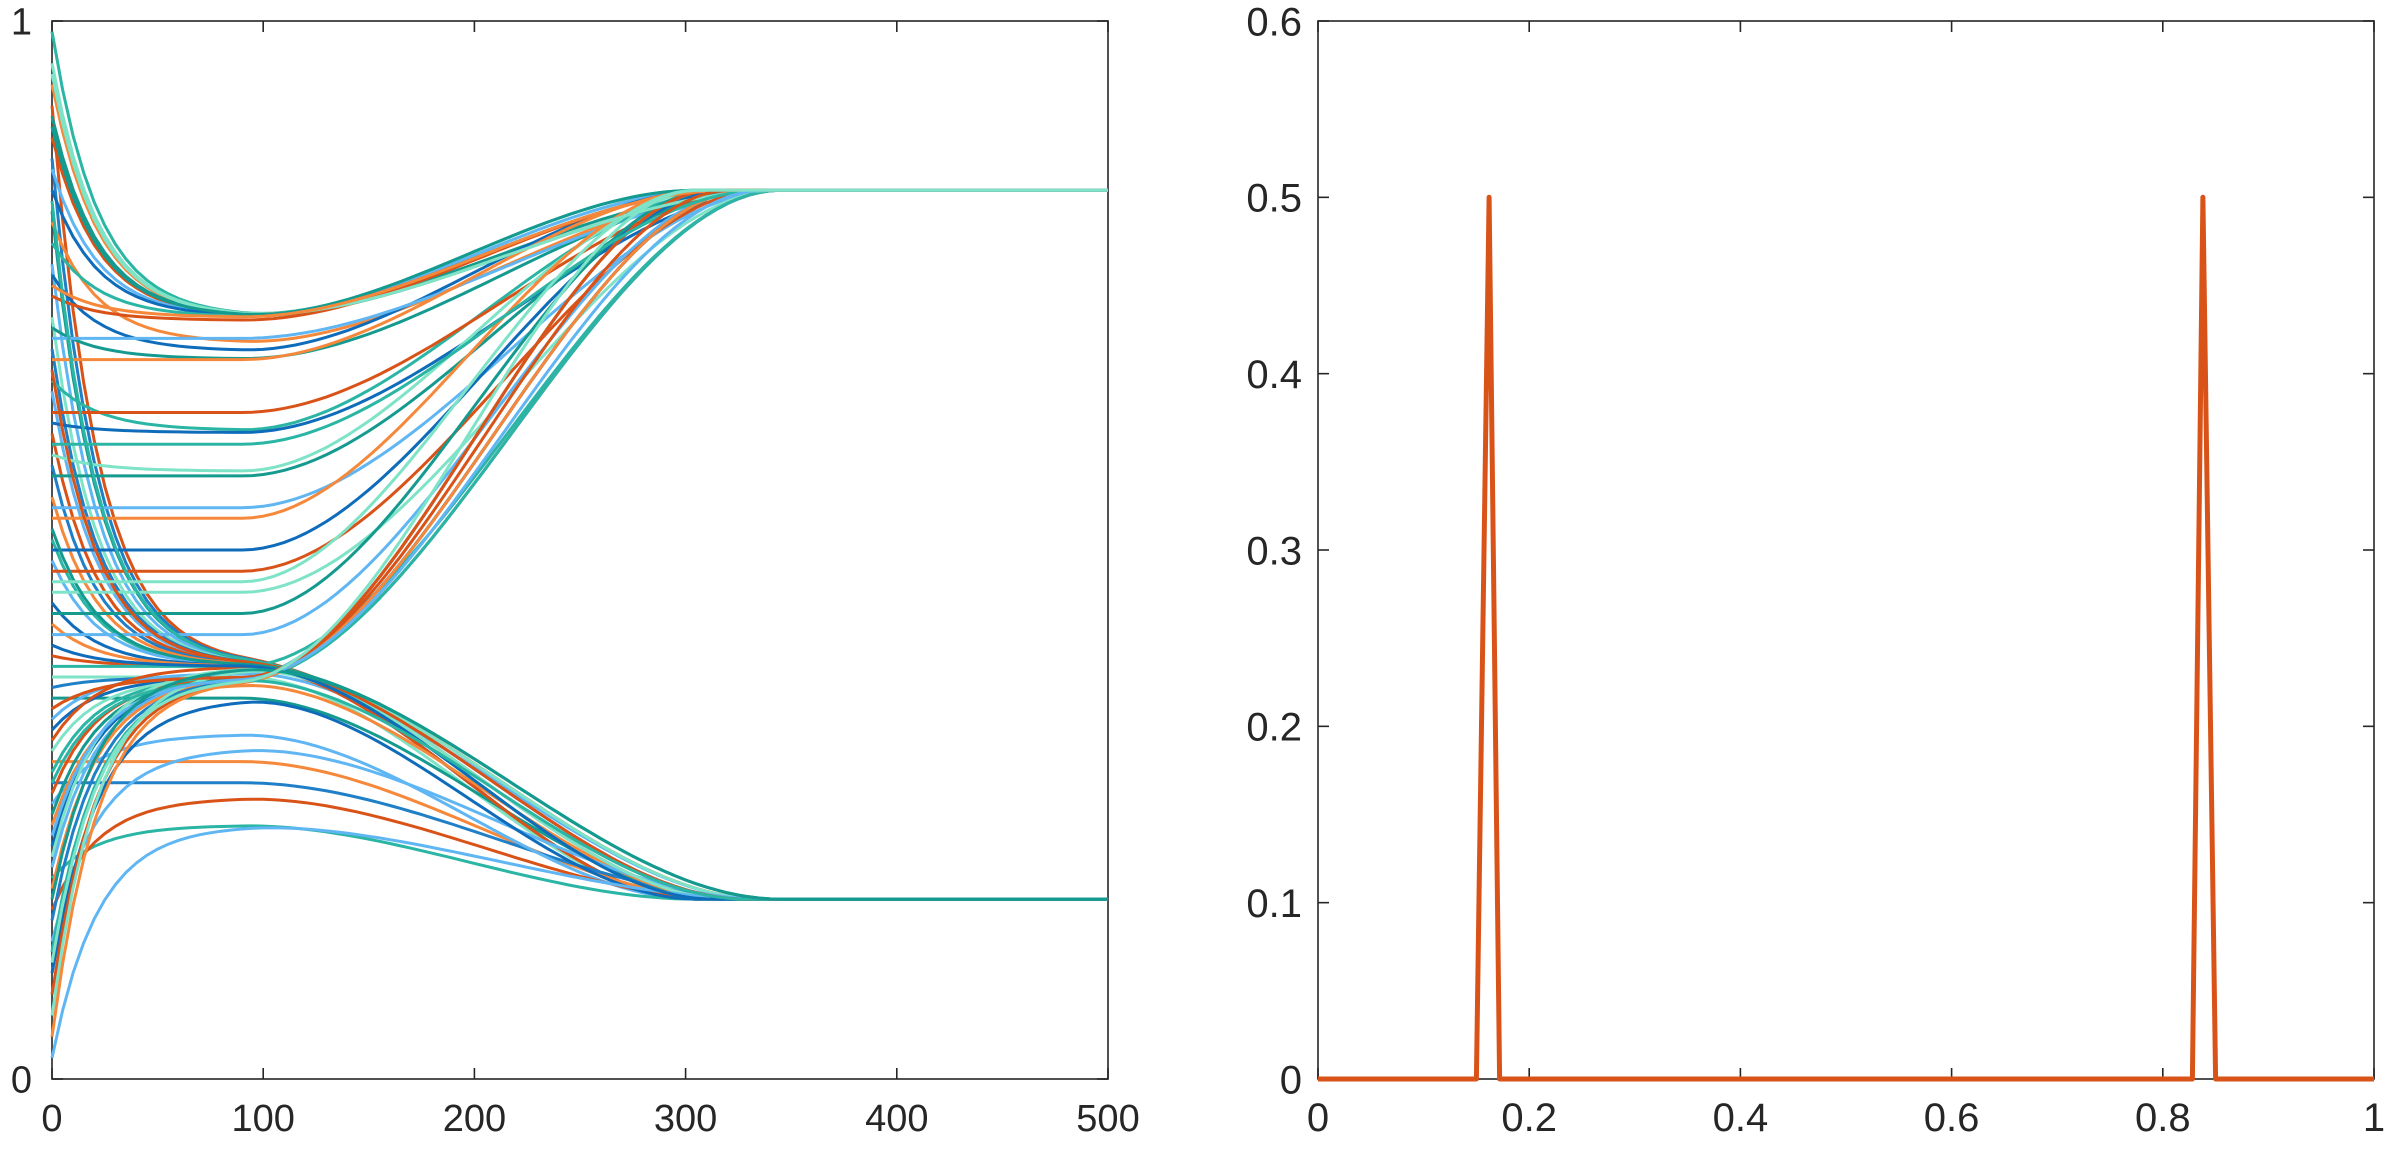  Describe the element at coordinates (21, 23) in the screenshot. I see `y-tick-label: 1` at that location.